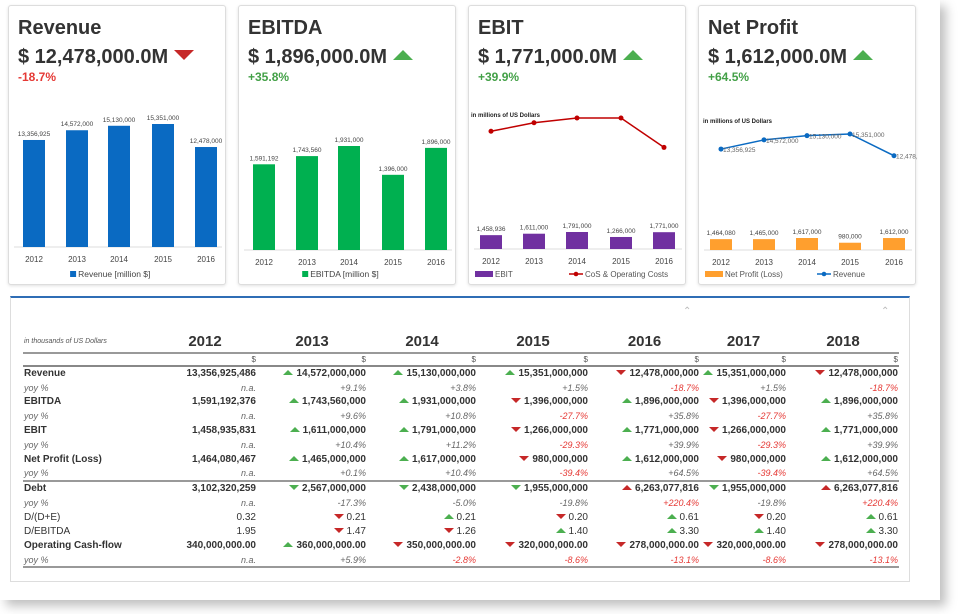 This screenshot has height=614, width=960. Describe the element at coordinates (553, 374) in the screenshot. I see `cell-value: 15,351,000,000` at that location.